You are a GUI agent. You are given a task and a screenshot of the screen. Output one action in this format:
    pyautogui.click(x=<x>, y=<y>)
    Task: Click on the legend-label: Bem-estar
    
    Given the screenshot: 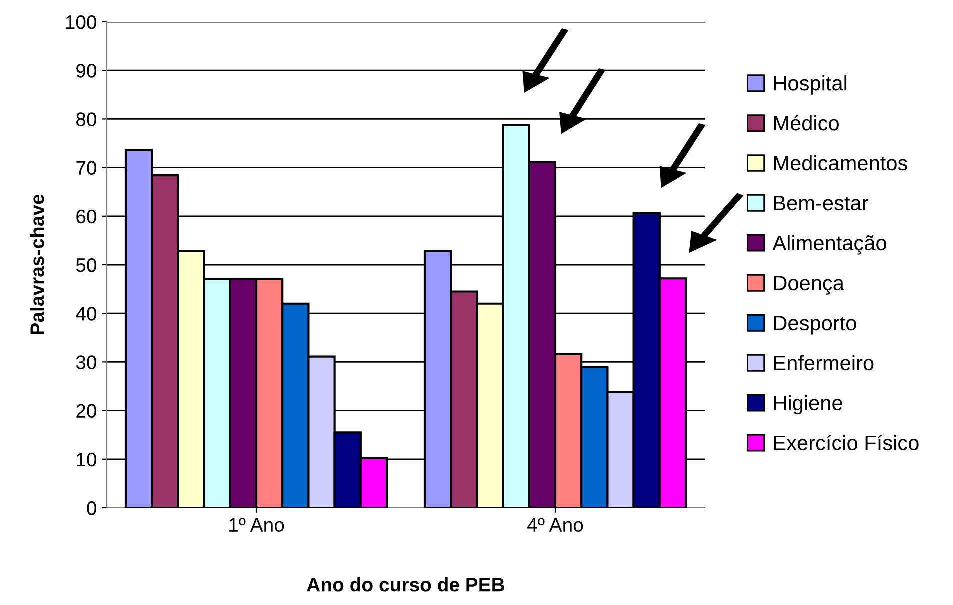 What is the action you would take?
    pyautogui.click(x=821, y=203)
    